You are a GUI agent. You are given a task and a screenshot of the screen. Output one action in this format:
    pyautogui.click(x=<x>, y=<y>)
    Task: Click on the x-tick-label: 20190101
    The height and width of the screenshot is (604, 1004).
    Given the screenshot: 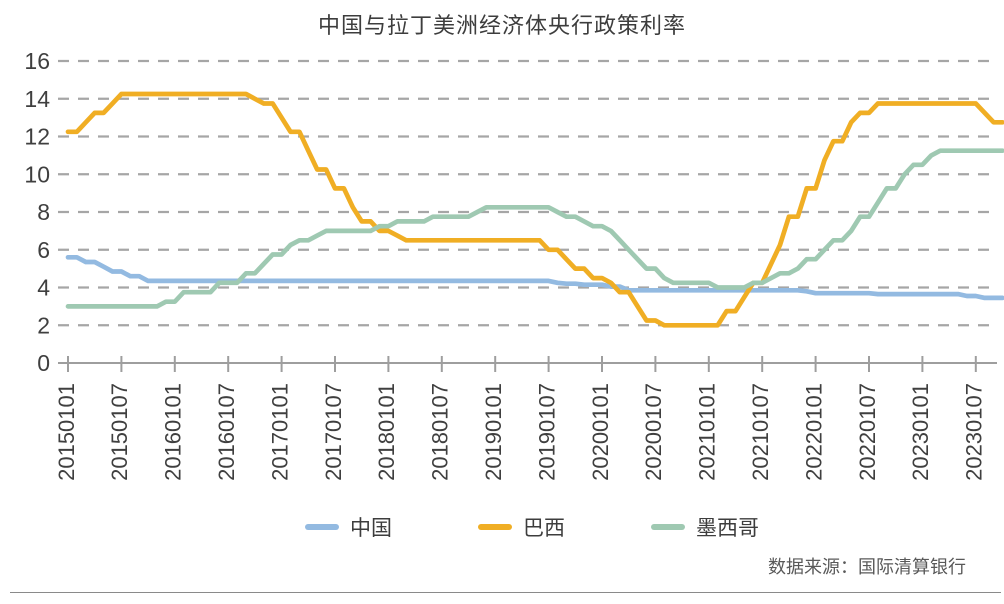 What is the action you would take?
    pyautogui.click(x=493, y=432)
    